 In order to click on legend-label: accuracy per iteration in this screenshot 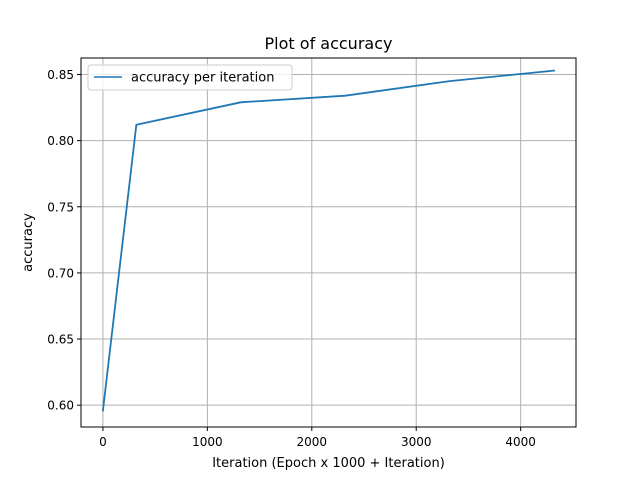, I will do `click(202, 78)`.